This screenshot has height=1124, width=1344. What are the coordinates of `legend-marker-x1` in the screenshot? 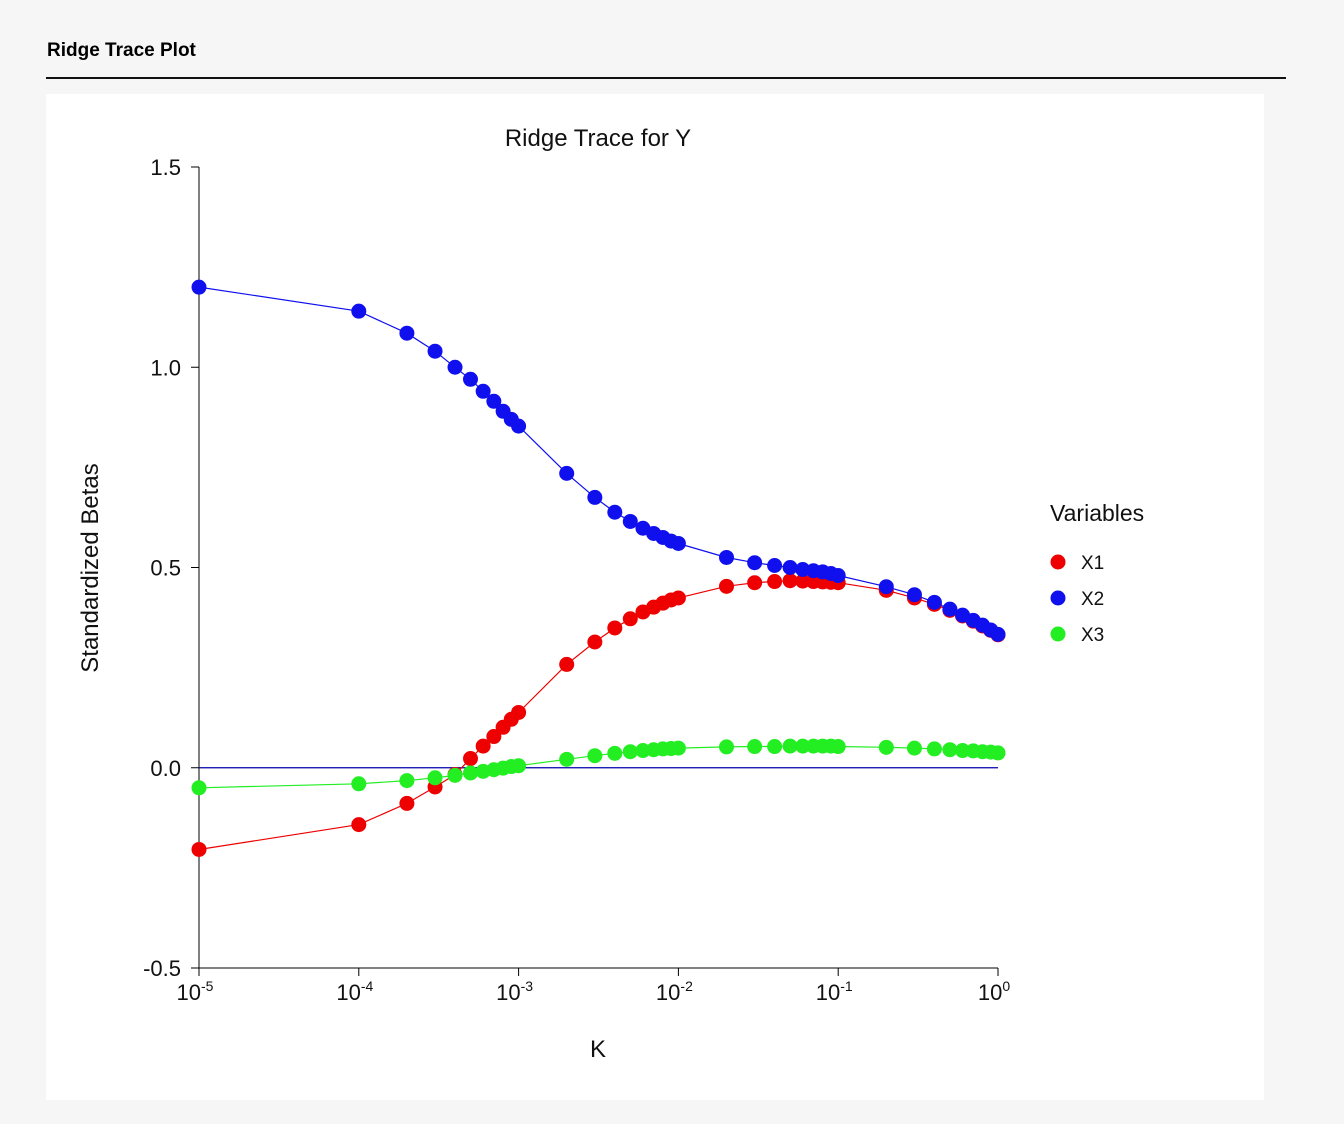 It's located at (1058, 562).